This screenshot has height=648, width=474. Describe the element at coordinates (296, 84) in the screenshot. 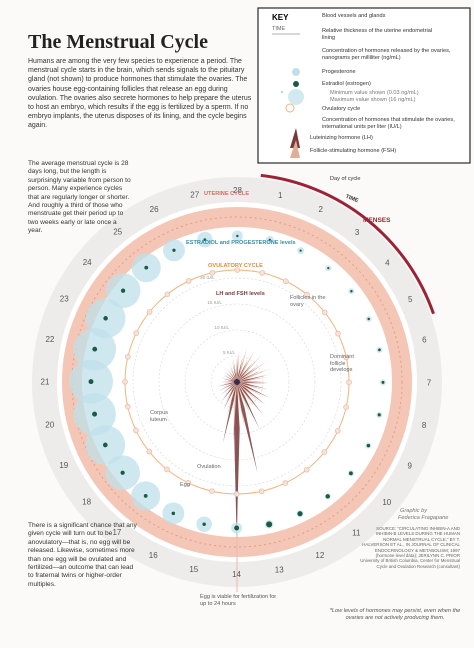

I see `key-estradiol` at that location.